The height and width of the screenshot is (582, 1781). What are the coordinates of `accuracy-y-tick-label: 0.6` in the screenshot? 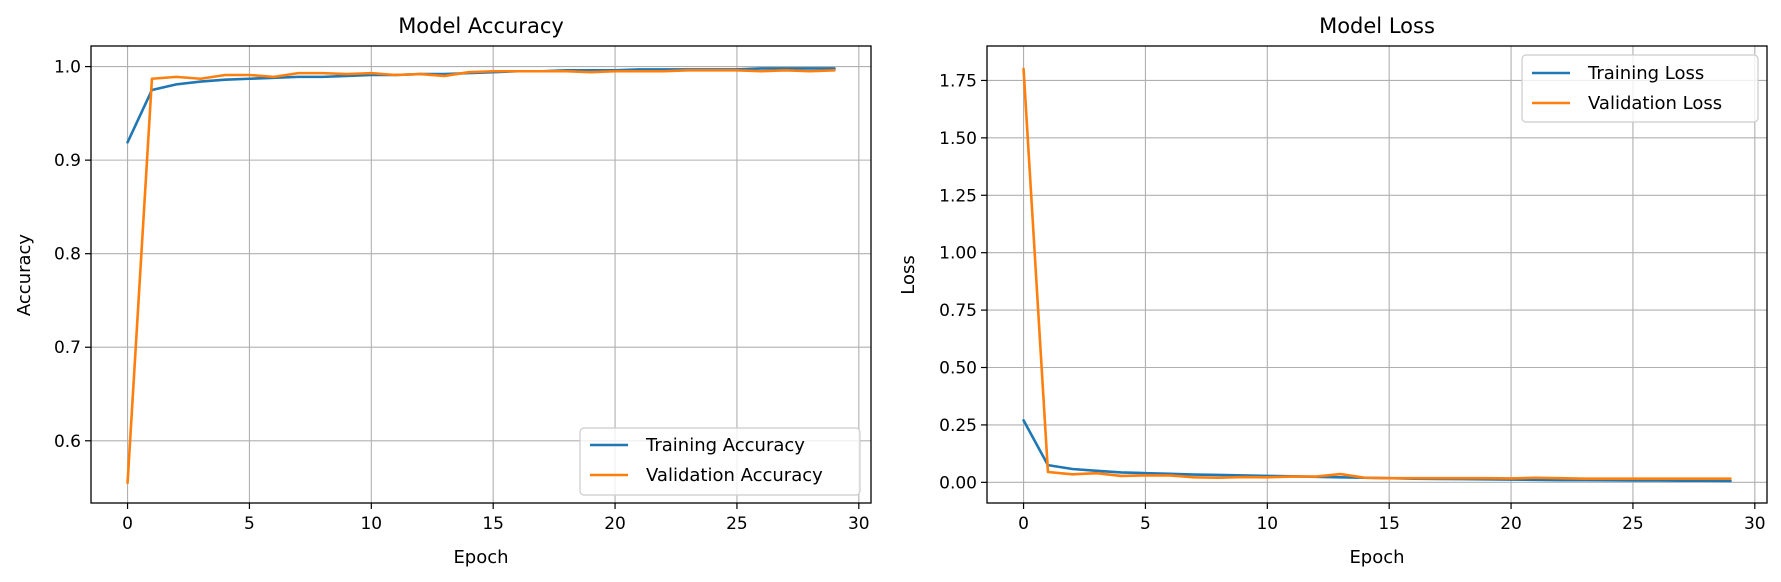 It's located at (67, 442).